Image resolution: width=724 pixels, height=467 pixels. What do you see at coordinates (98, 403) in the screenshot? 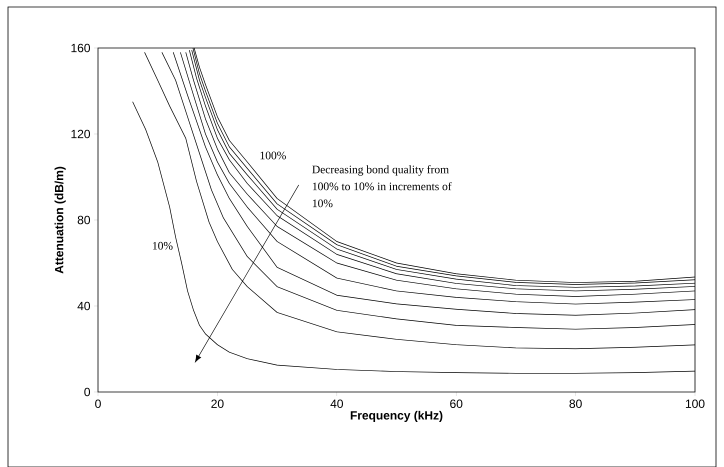
I see `x-tick-label: 0` at bounding box center [98, 403].